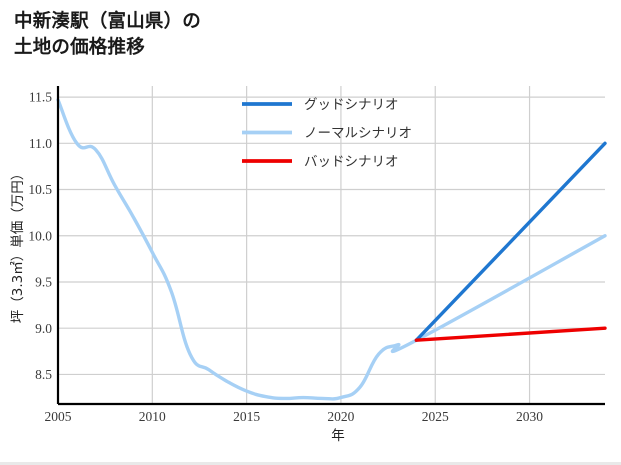 The width and height of the screenshot is (621, 465). I want to click on y-tick-label: 9.5, so click(43, 282).